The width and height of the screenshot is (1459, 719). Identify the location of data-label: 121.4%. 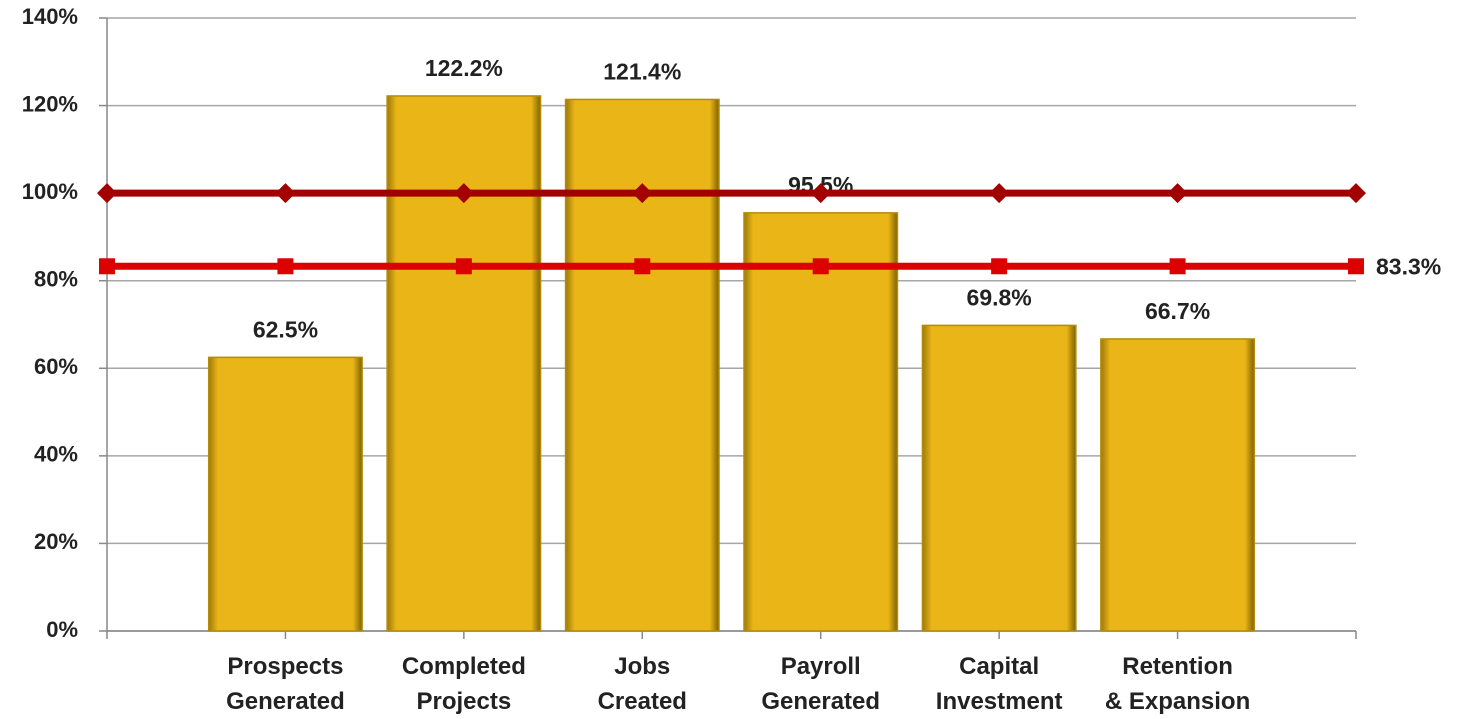
(642, 72).